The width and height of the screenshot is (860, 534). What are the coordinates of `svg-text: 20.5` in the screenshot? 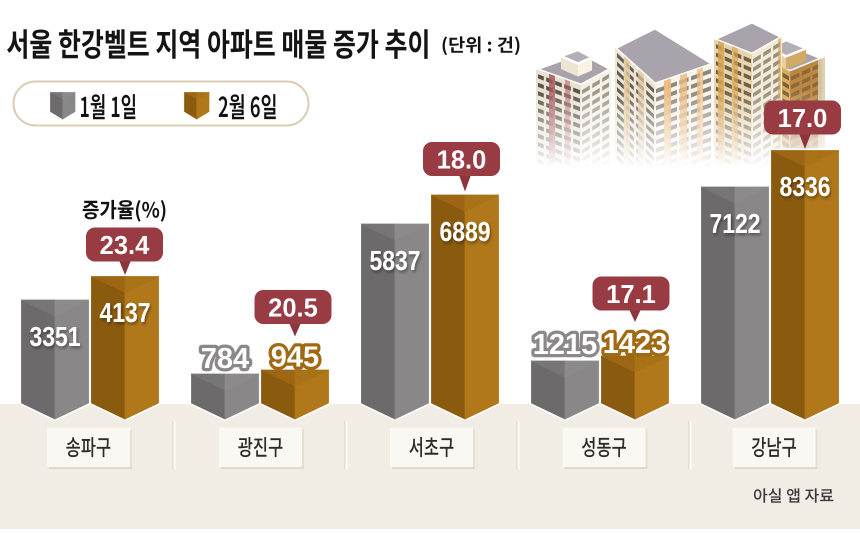 It's located at (293, 309).